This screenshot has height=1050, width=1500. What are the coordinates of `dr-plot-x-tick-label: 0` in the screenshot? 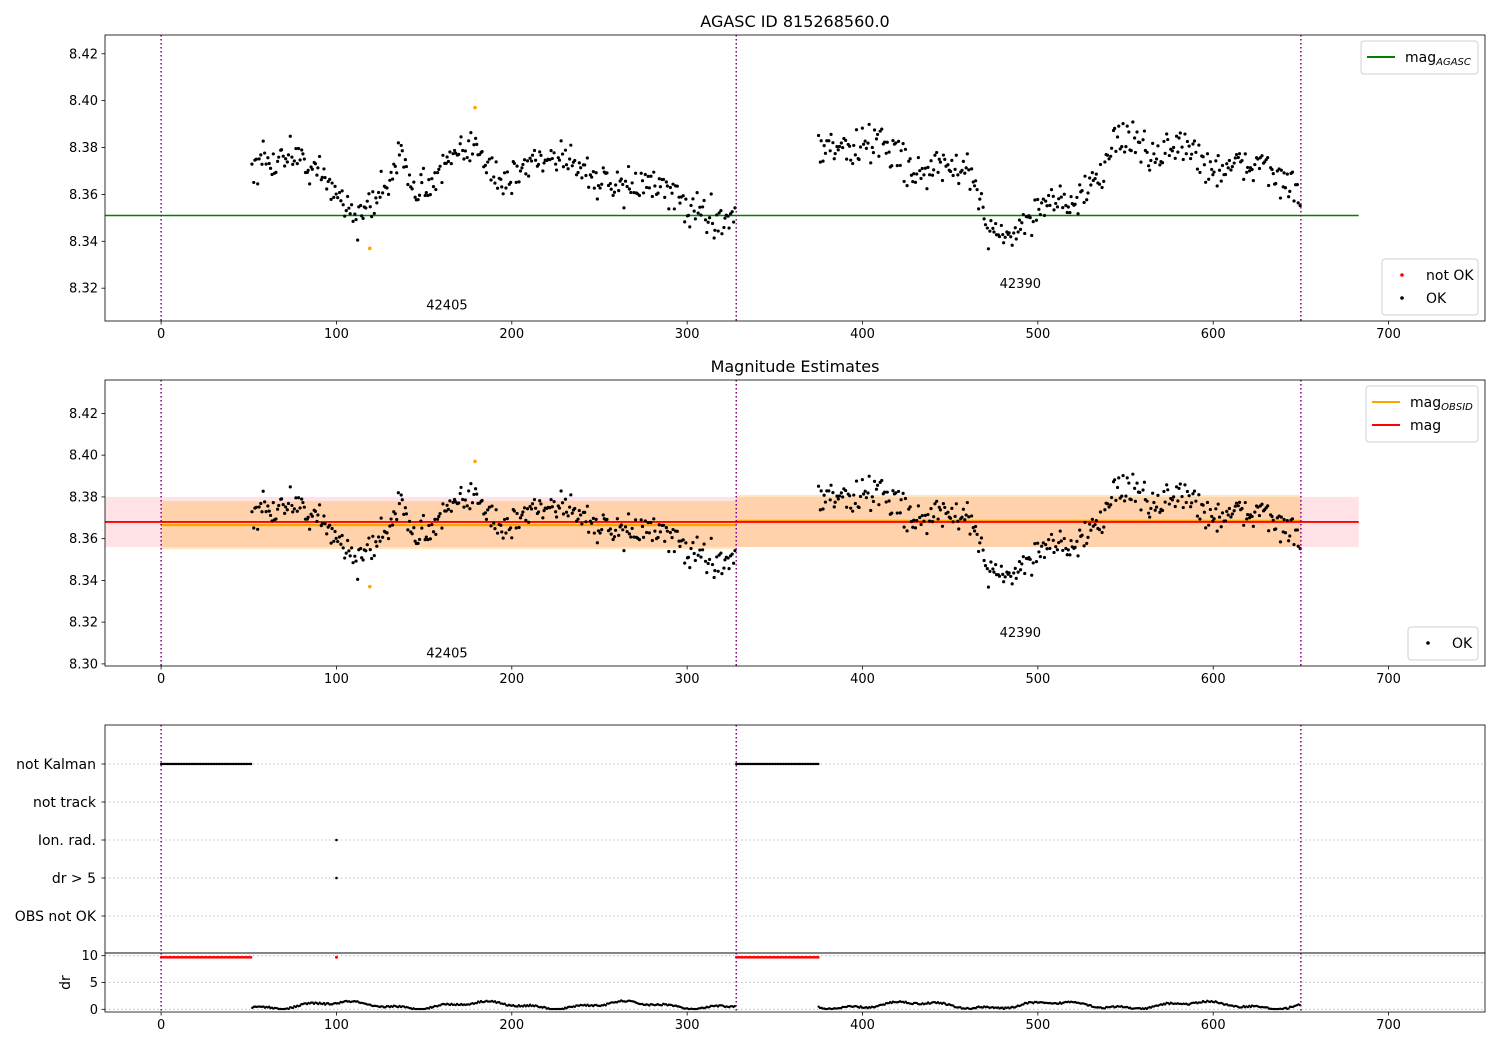 It's located at (161, 1025).